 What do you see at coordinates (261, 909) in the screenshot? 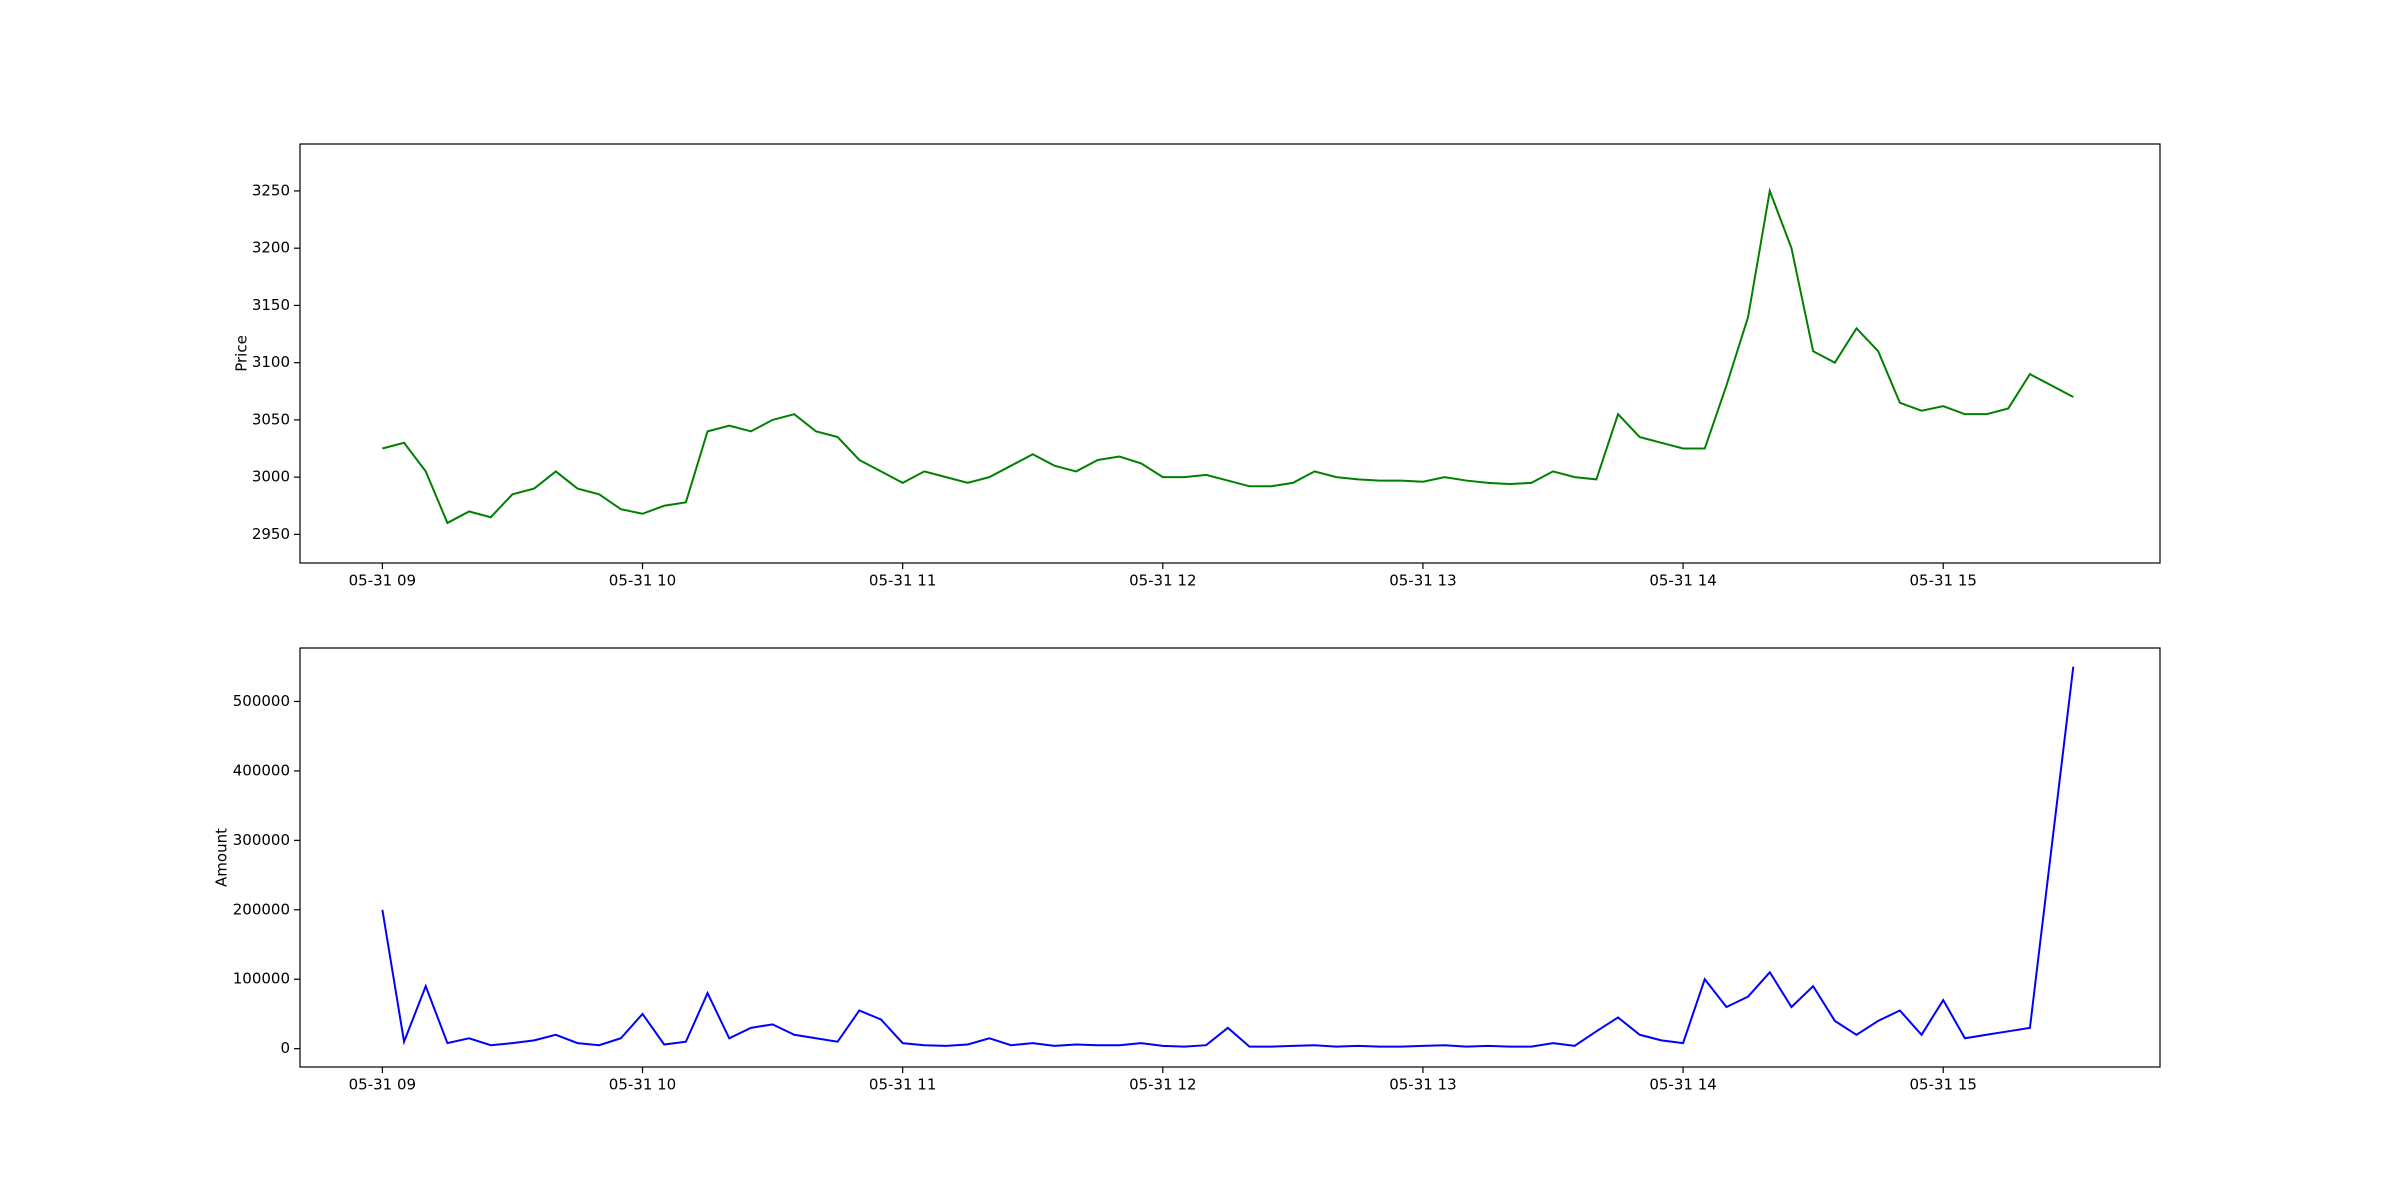
I see `y-tick-label: 200000` at bounding box center [261, 909].